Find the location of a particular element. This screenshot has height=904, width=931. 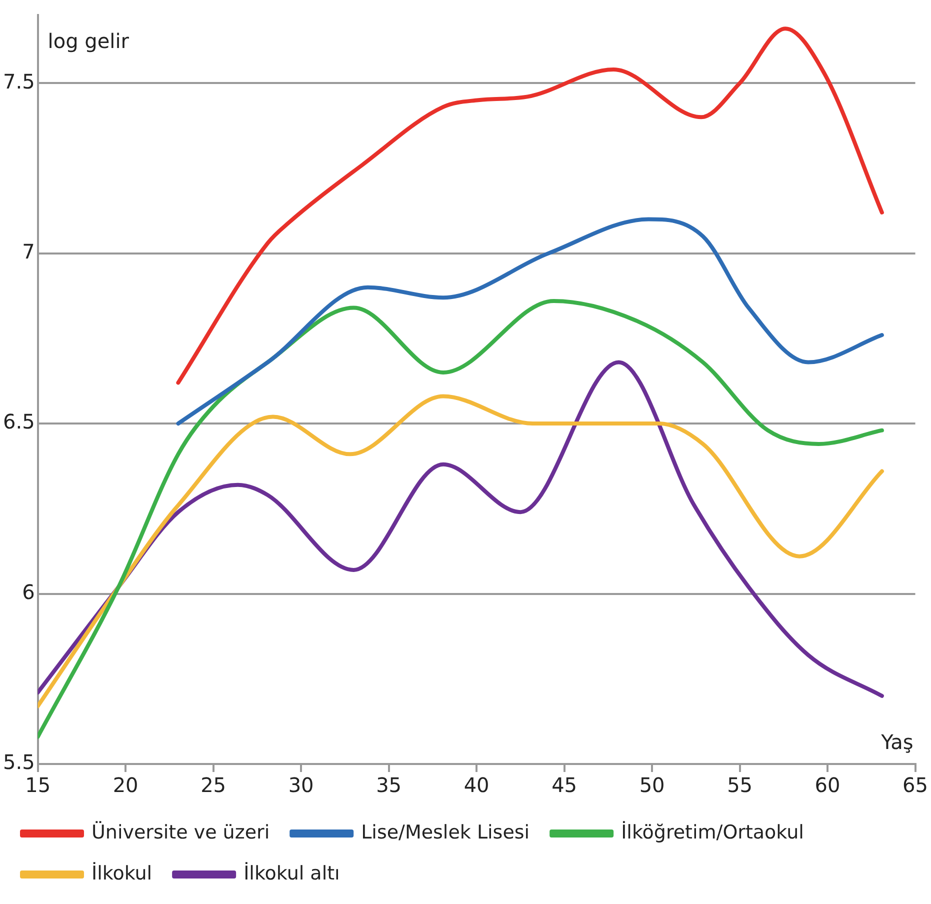

y-tick-label: 7.5 is located at coordinates (18, 81).